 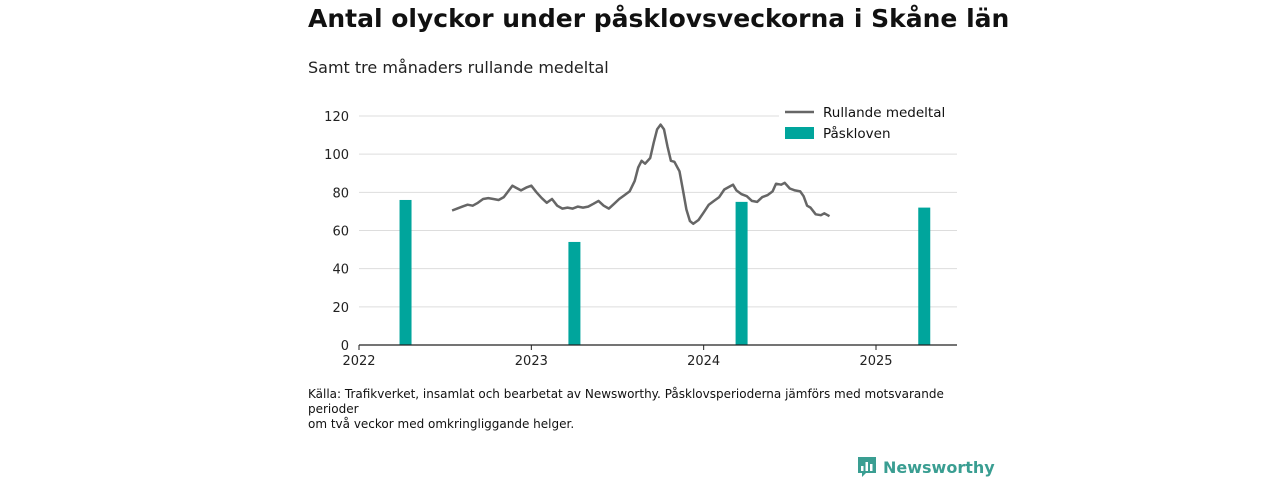 What do you see at coordinates (336, 117) in the screenshot?
I see `y-tick-label: 120` at bounding box center [336, 117].